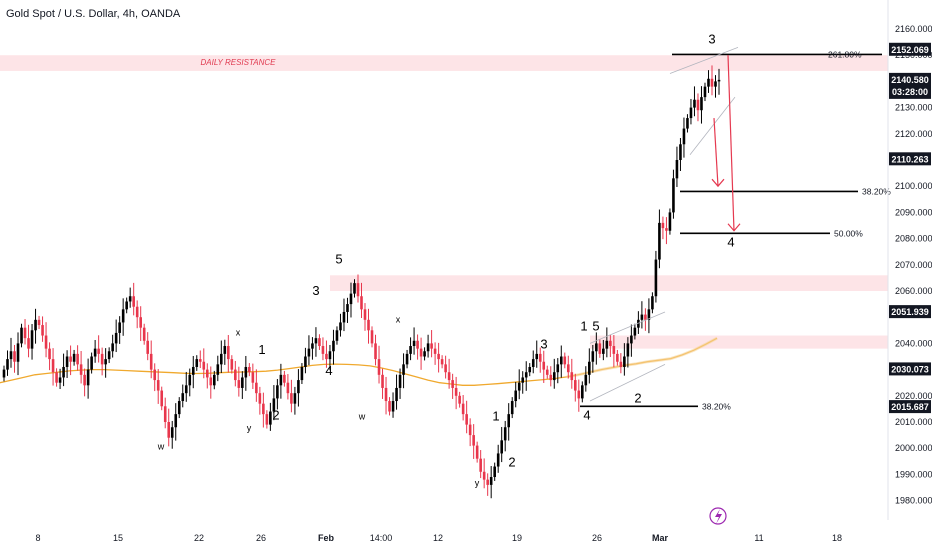  I want to click on price-badge-label: 2110.263, so click(909, 159).